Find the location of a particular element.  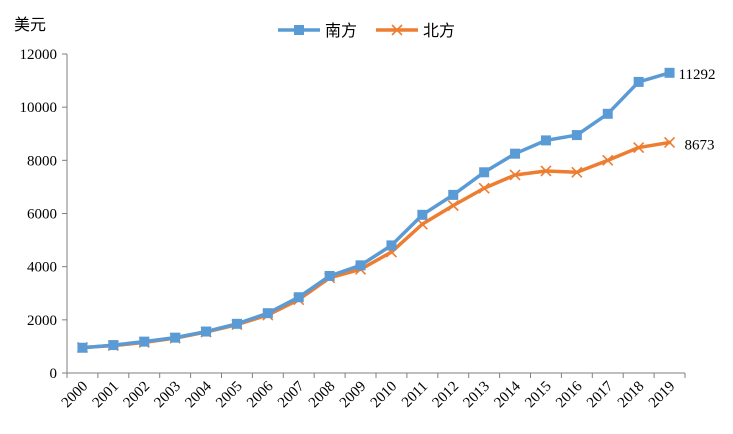

x-tick-label: 2008 is located at coordinates (322, 395).